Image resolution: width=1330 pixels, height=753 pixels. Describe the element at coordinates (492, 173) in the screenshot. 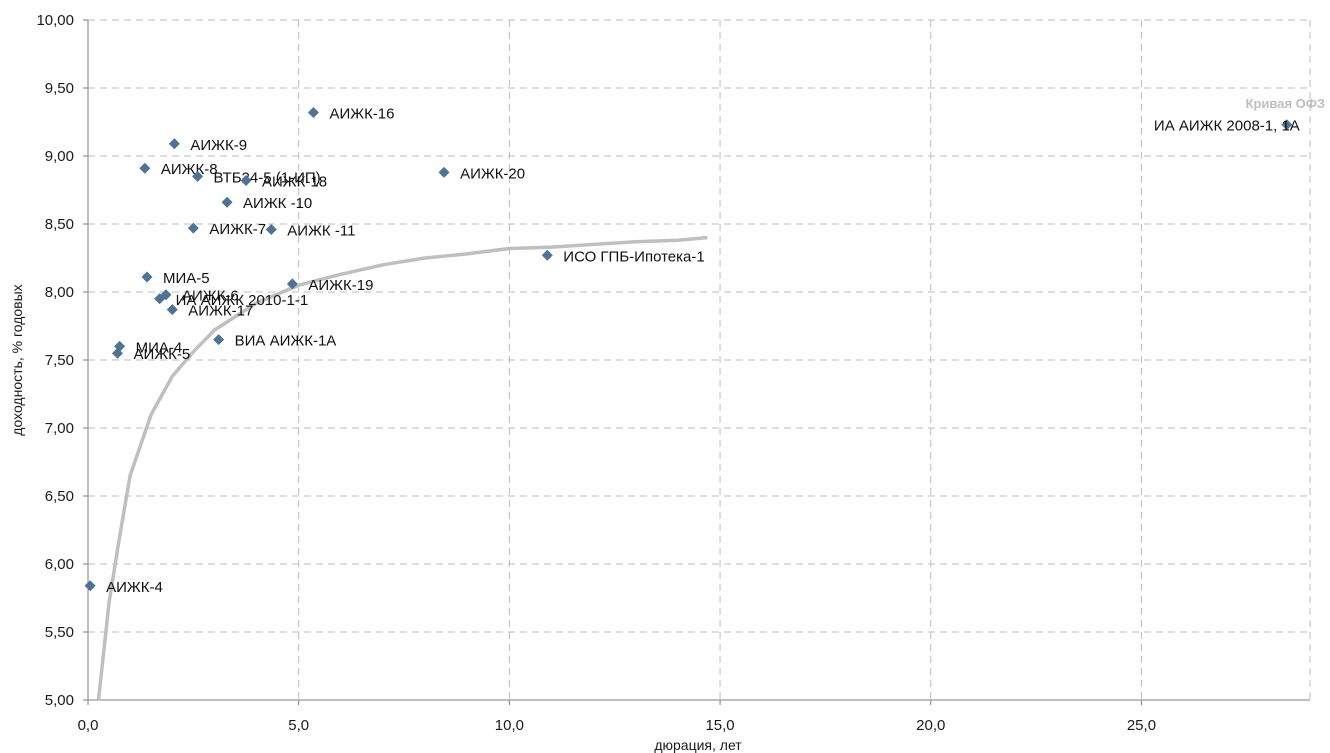

I see `data-point-label: АИЖК-20` at that location.